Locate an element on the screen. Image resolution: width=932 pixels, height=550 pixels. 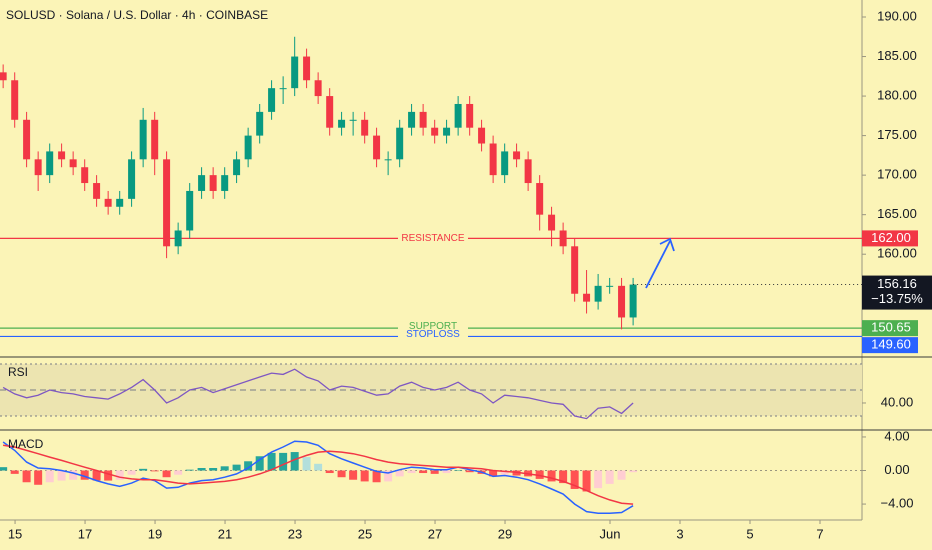
y-tick-label: 4.00 is located at coordinates (896, 435).